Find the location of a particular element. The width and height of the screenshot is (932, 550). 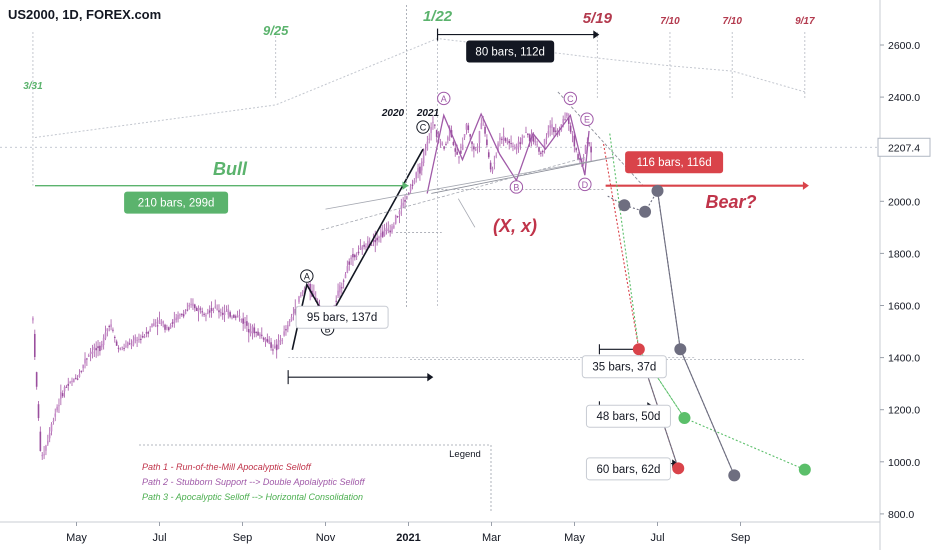

legend-title: Legend is located at coordinates (465, 454).